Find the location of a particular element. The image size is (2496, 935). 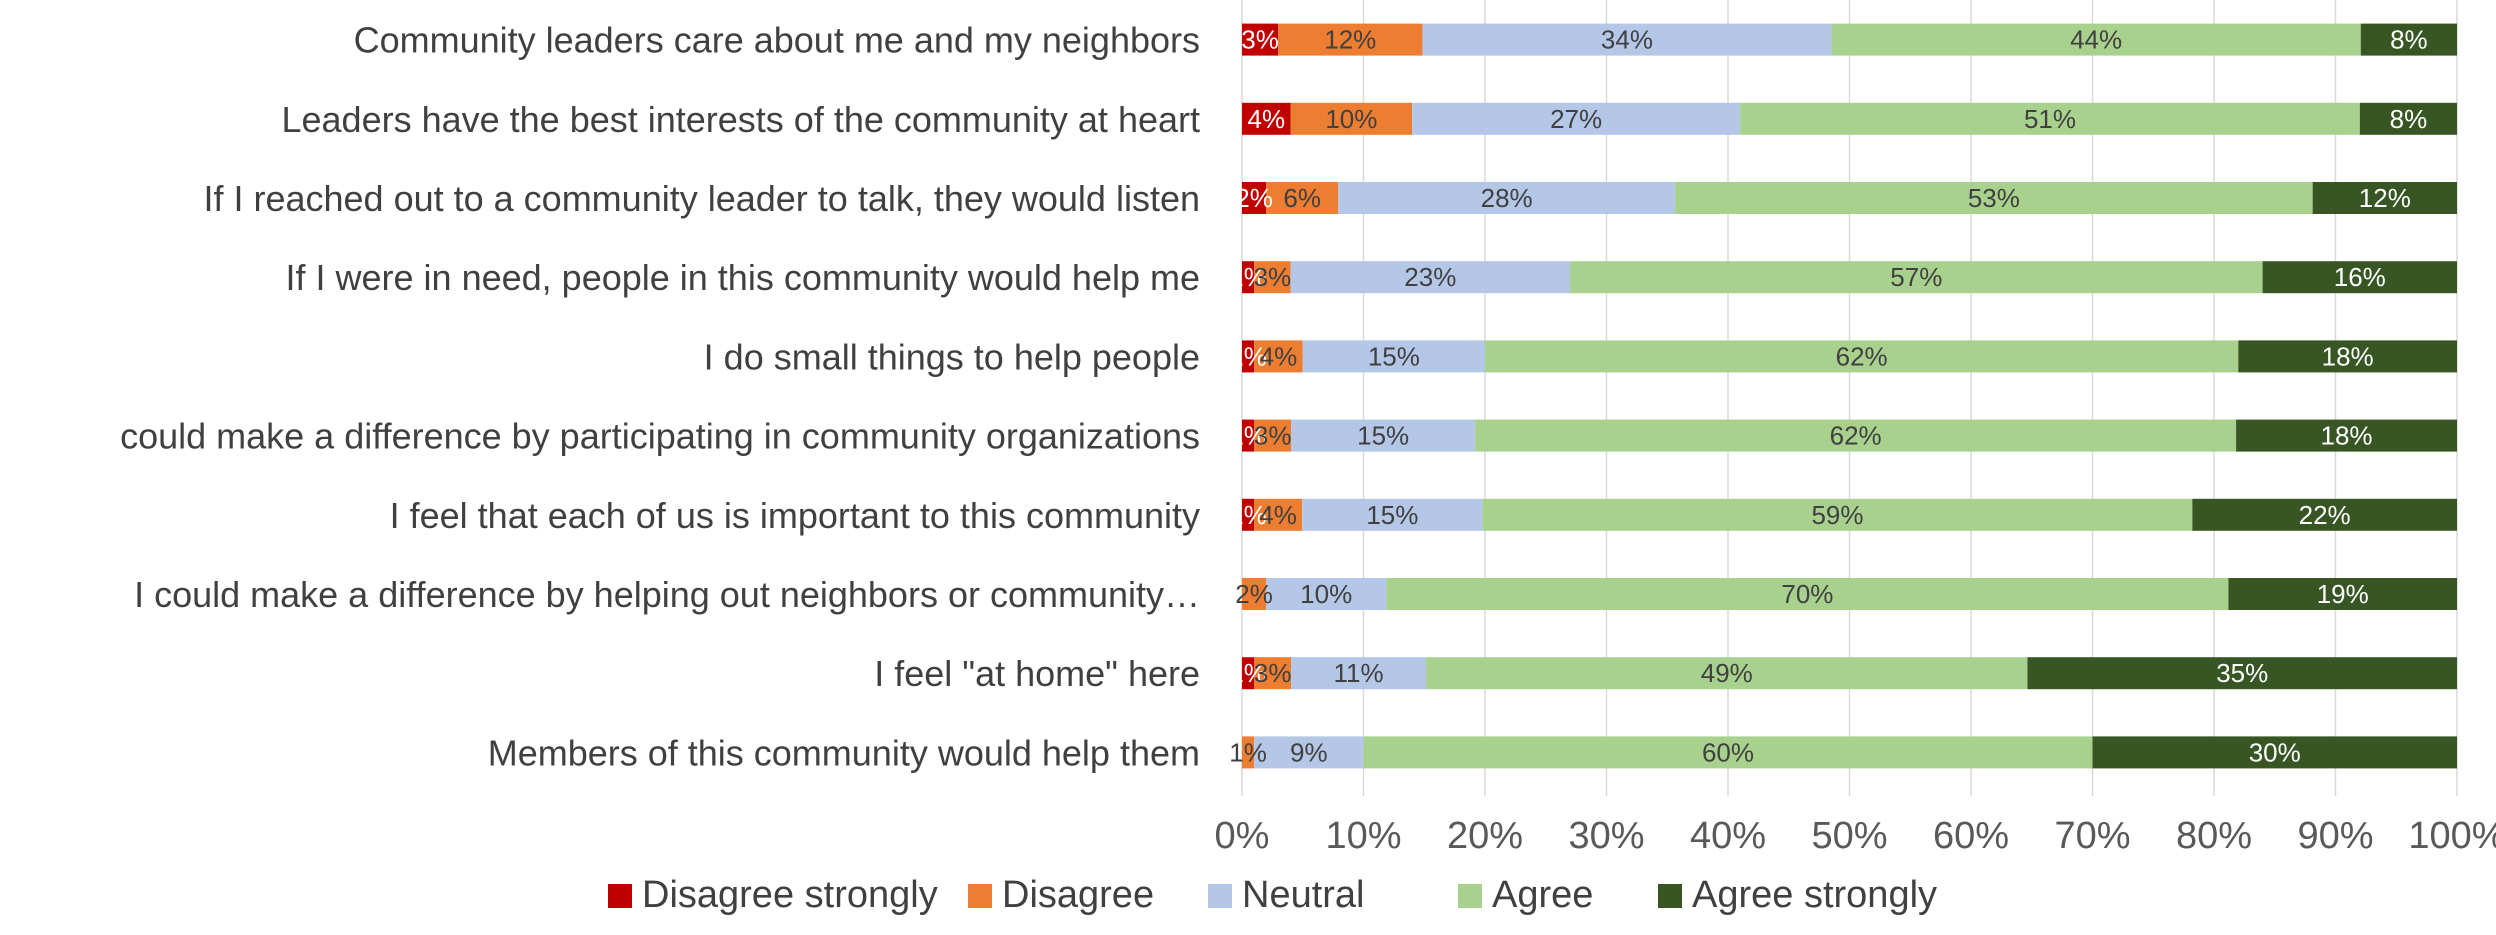

x-tick-label: 50% is located at coordinates (1849, 836).